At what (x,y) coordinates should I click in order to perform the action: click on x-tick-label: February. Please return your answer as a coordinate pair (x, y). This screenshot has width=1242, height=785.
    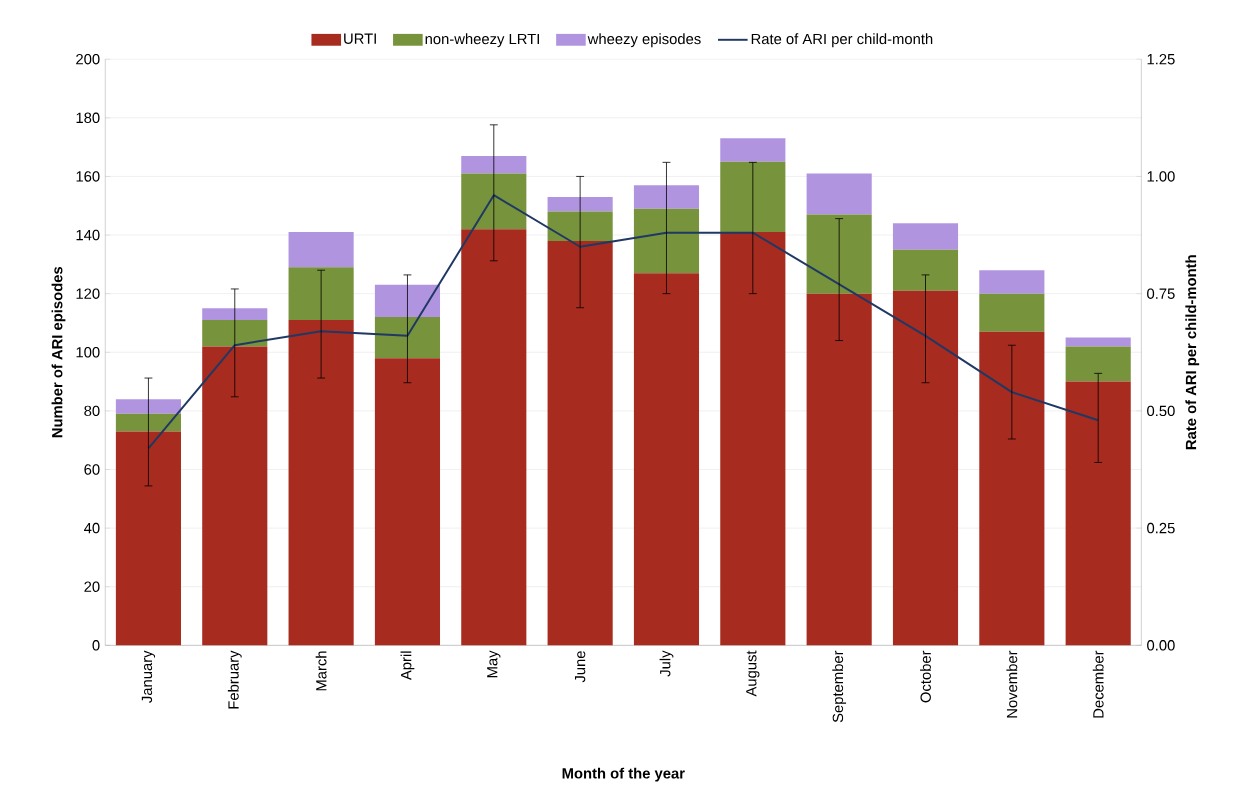
    Looking at the image, I should click on (234, 679).